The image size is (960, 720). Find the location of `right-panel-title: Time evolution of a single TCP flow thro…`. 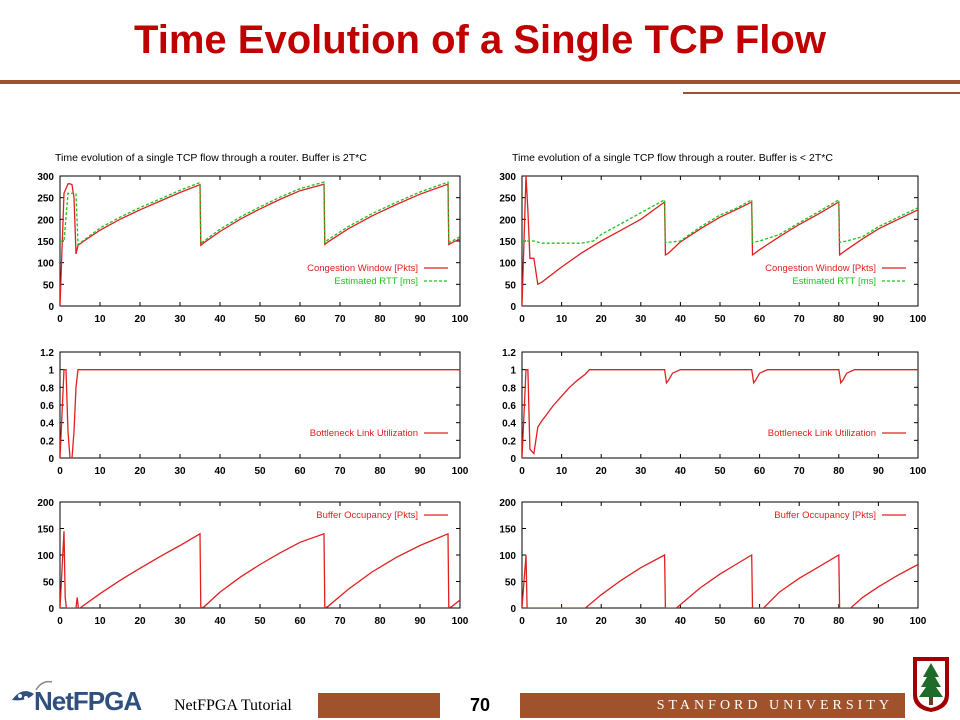

right-panel-title: Time evolution of a single TCP flow thro… is located at coordinates (672, 158).